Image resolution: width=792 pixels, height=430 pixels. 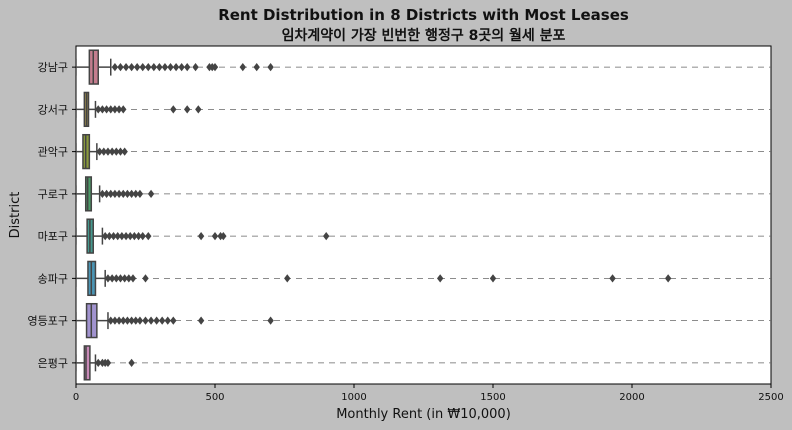 I want to click on box, so click(x=87, y=363).